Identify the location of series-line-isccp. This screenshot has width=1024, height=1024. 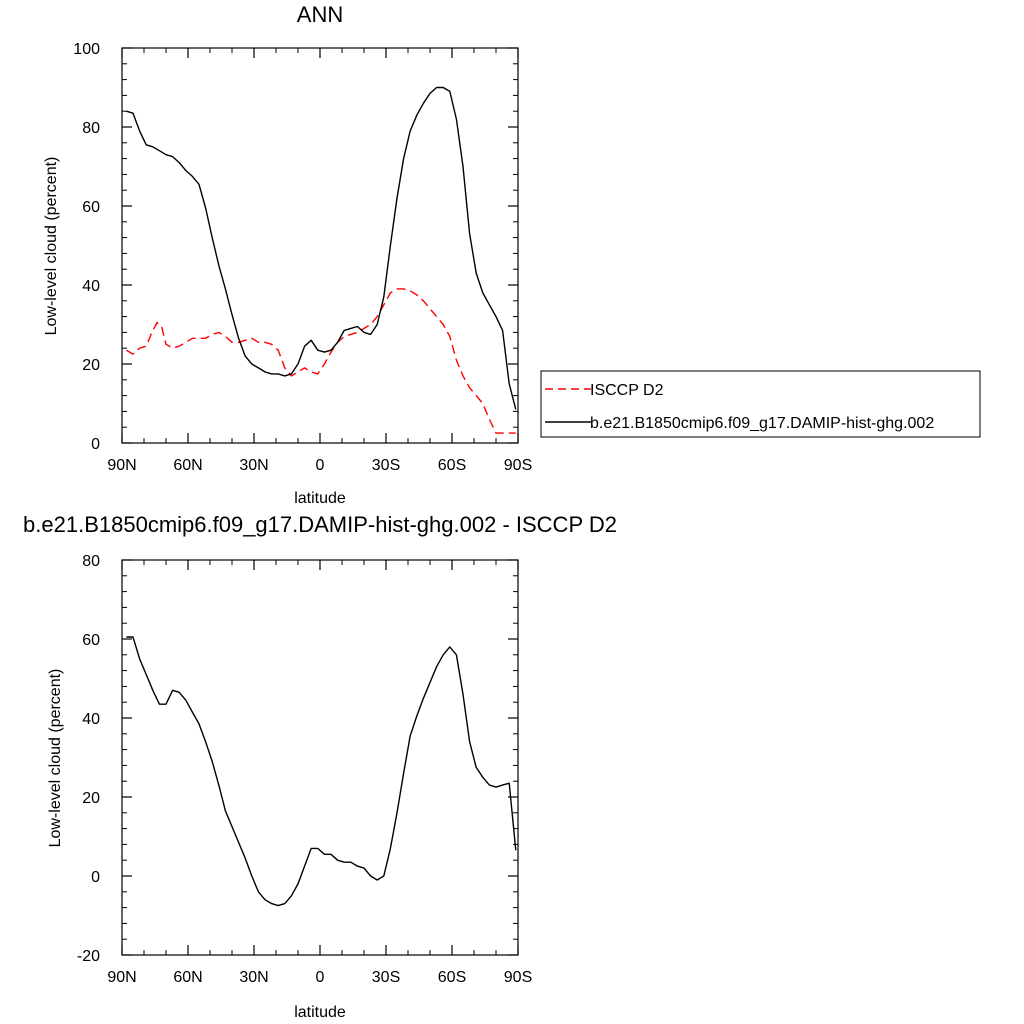
(321, 361).